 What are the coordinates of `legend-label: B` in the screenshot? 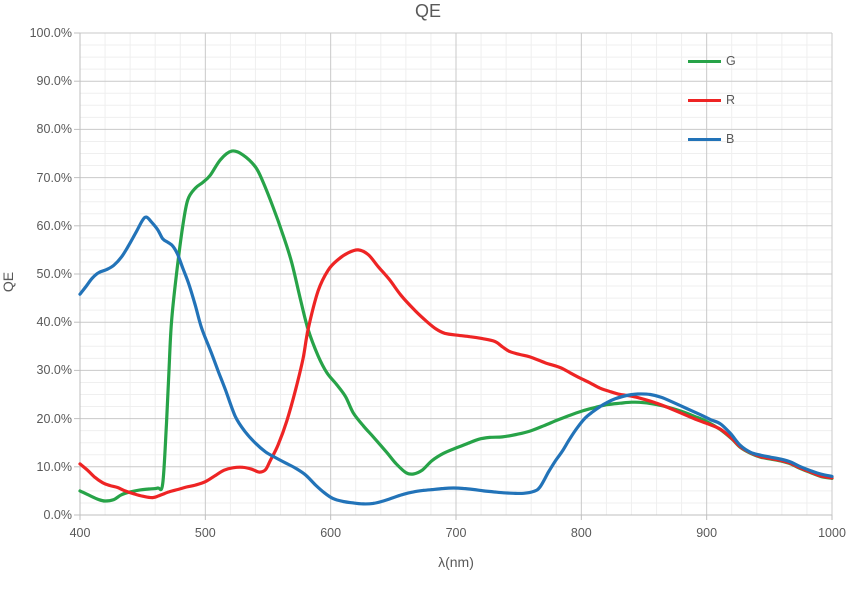 It's located at (730, 139).